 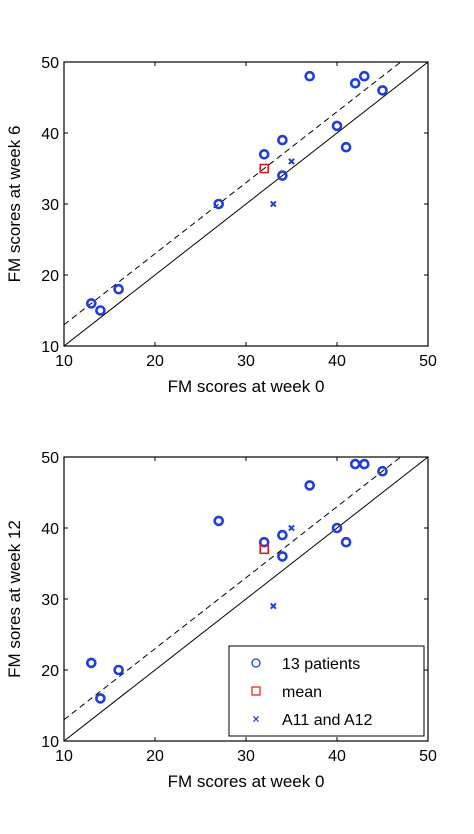 I want to click on legend-x-stroke-b, so click(x=256, y=719).